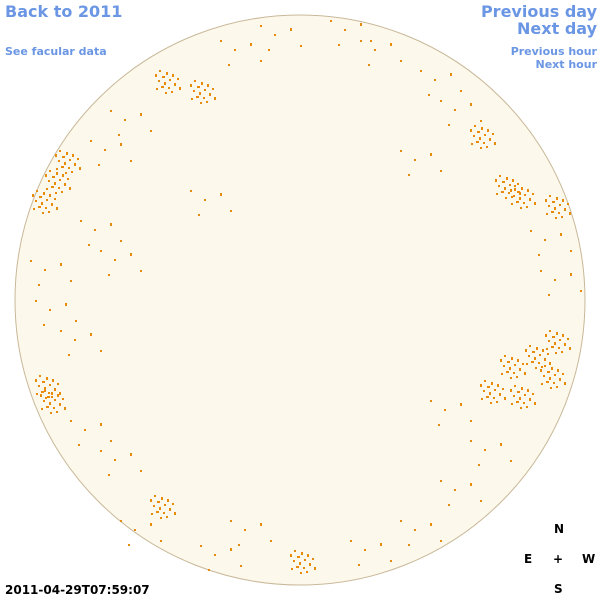  I want to click on compass-east: E, so click(528, 559).